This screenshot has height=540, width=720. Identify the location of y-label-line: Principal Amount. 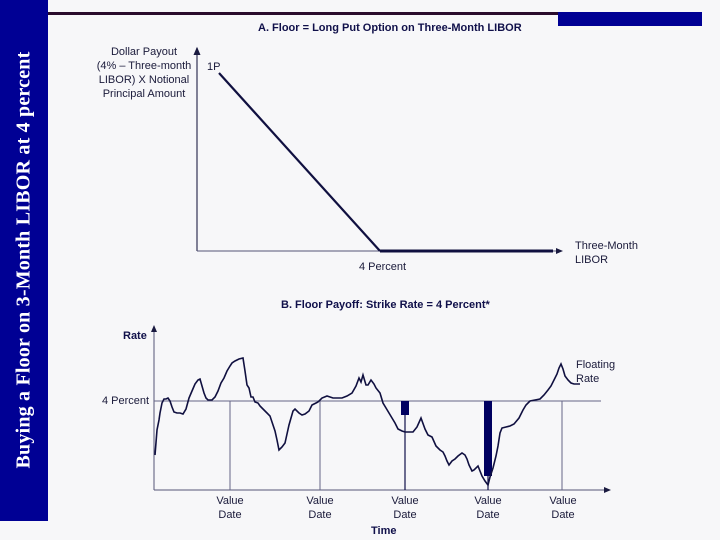
(144, 94).